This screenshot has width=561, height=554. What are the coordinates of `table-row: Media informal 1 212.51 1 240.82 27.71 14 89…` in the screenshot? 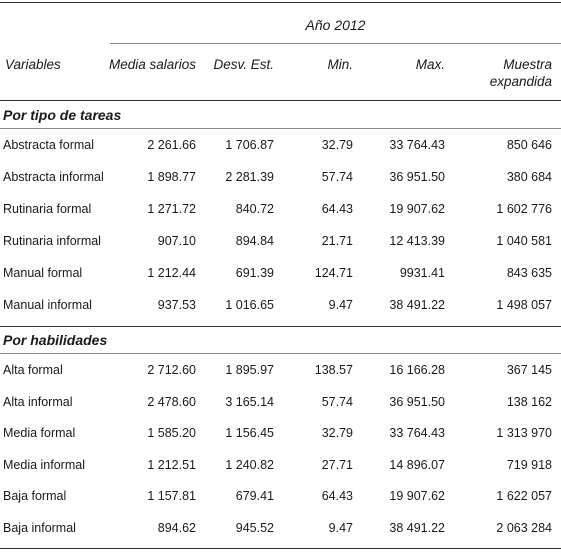 It's located at (280, 468).